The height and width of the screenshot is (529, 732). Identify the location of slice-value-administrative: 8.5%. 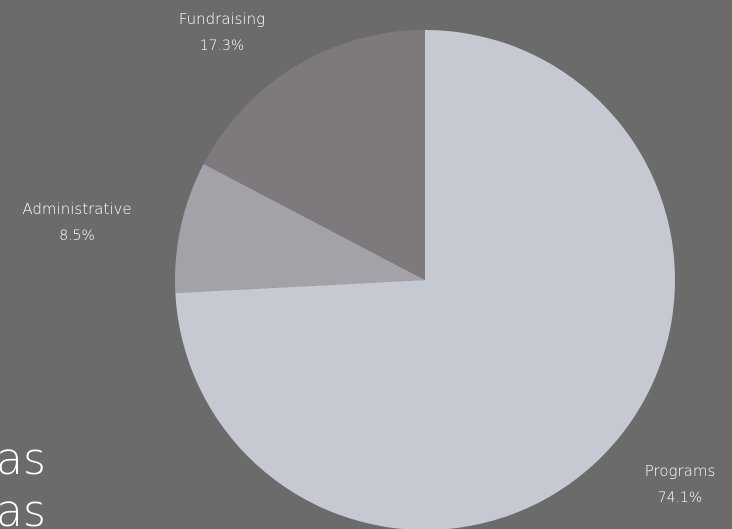
(77, 236).